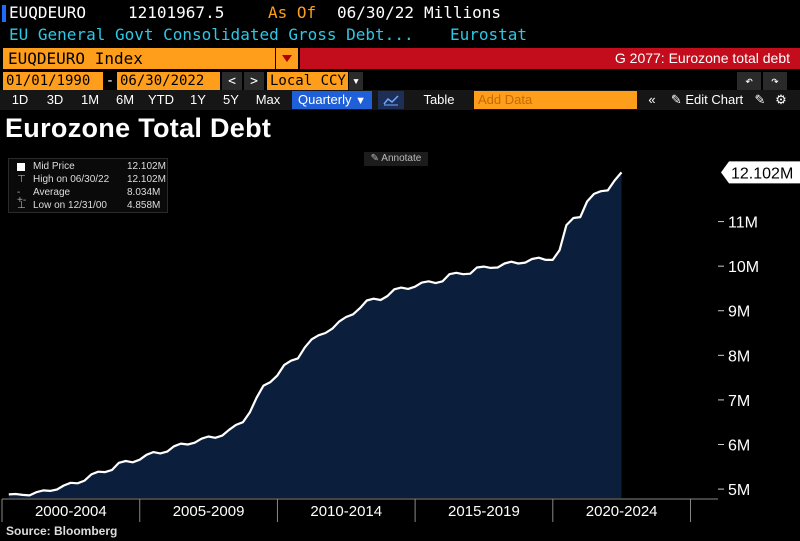 Image resolution: width=800 pixels, height=541 pixels. I want to click on line-chart-icon, so click(391, 100).